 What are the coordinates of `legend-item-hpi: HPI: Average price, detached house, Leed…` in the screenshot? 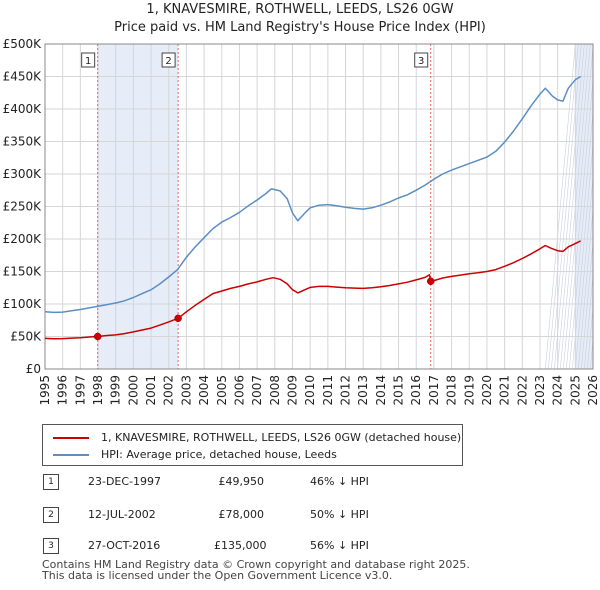 It's located at (195, 454).